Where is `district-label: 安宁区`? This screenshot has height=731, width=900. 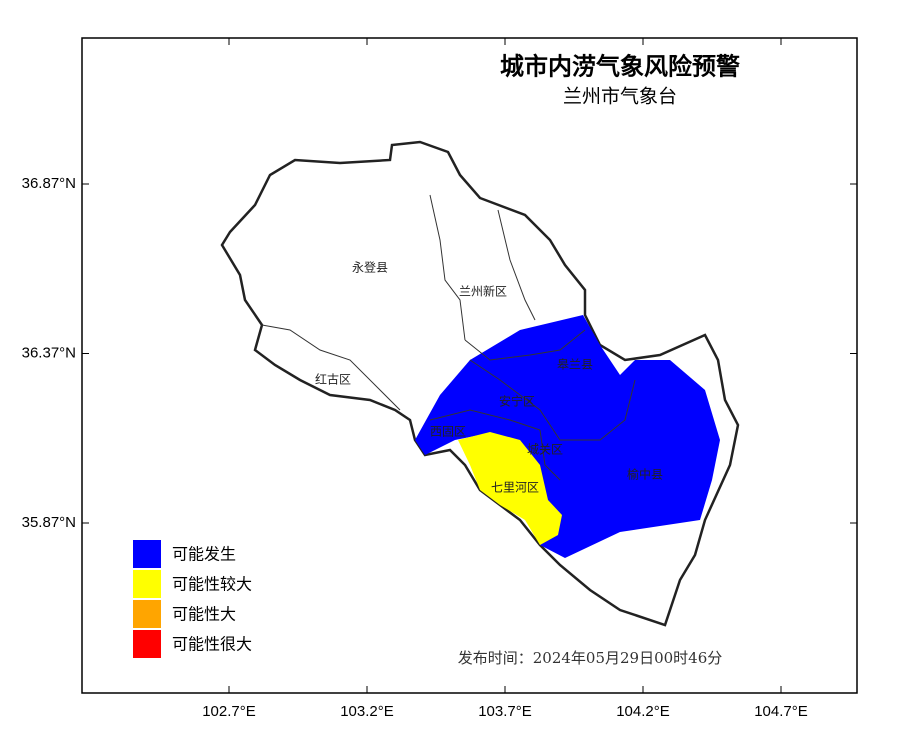 district-label: 安宁区 is located at coordinates (517, 401).